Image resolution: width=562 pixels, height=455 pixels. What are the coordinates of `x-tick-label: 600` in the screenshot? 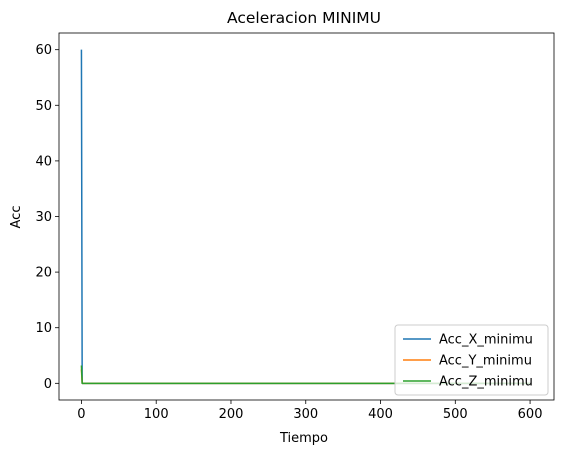 It's located at (530, 414).